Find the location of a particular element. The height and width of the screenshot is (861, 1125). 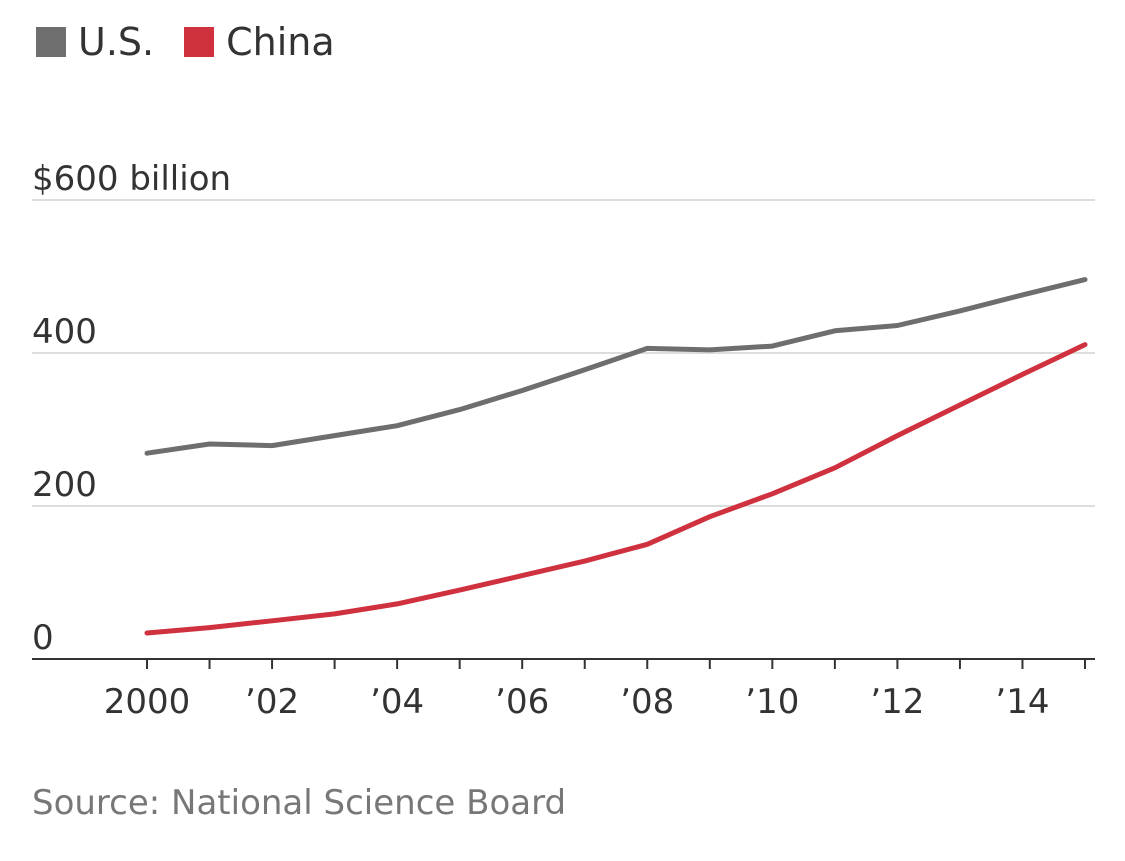

legend-label-china: China is located at coordinates (280, 42).